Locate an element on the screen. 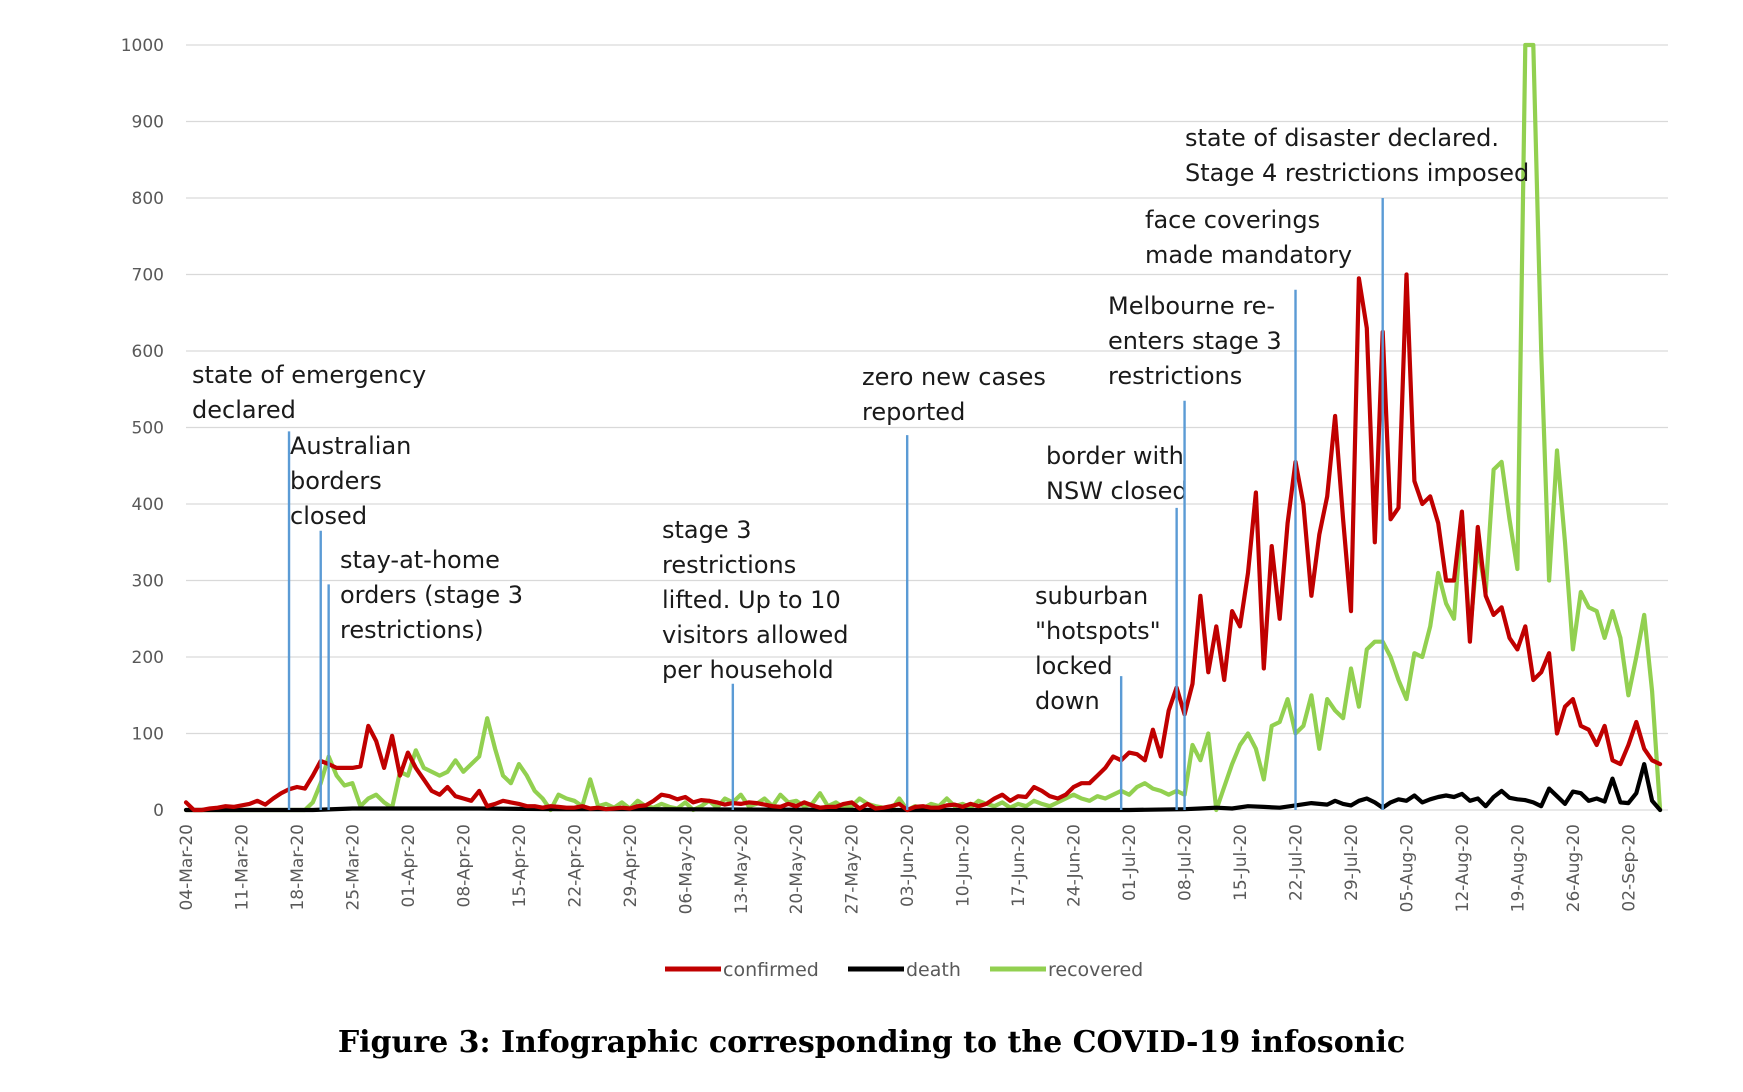 The image size is (1743, 1092). x-tick-label: 05-Aug-20 is located at coordinates (1407, 868).